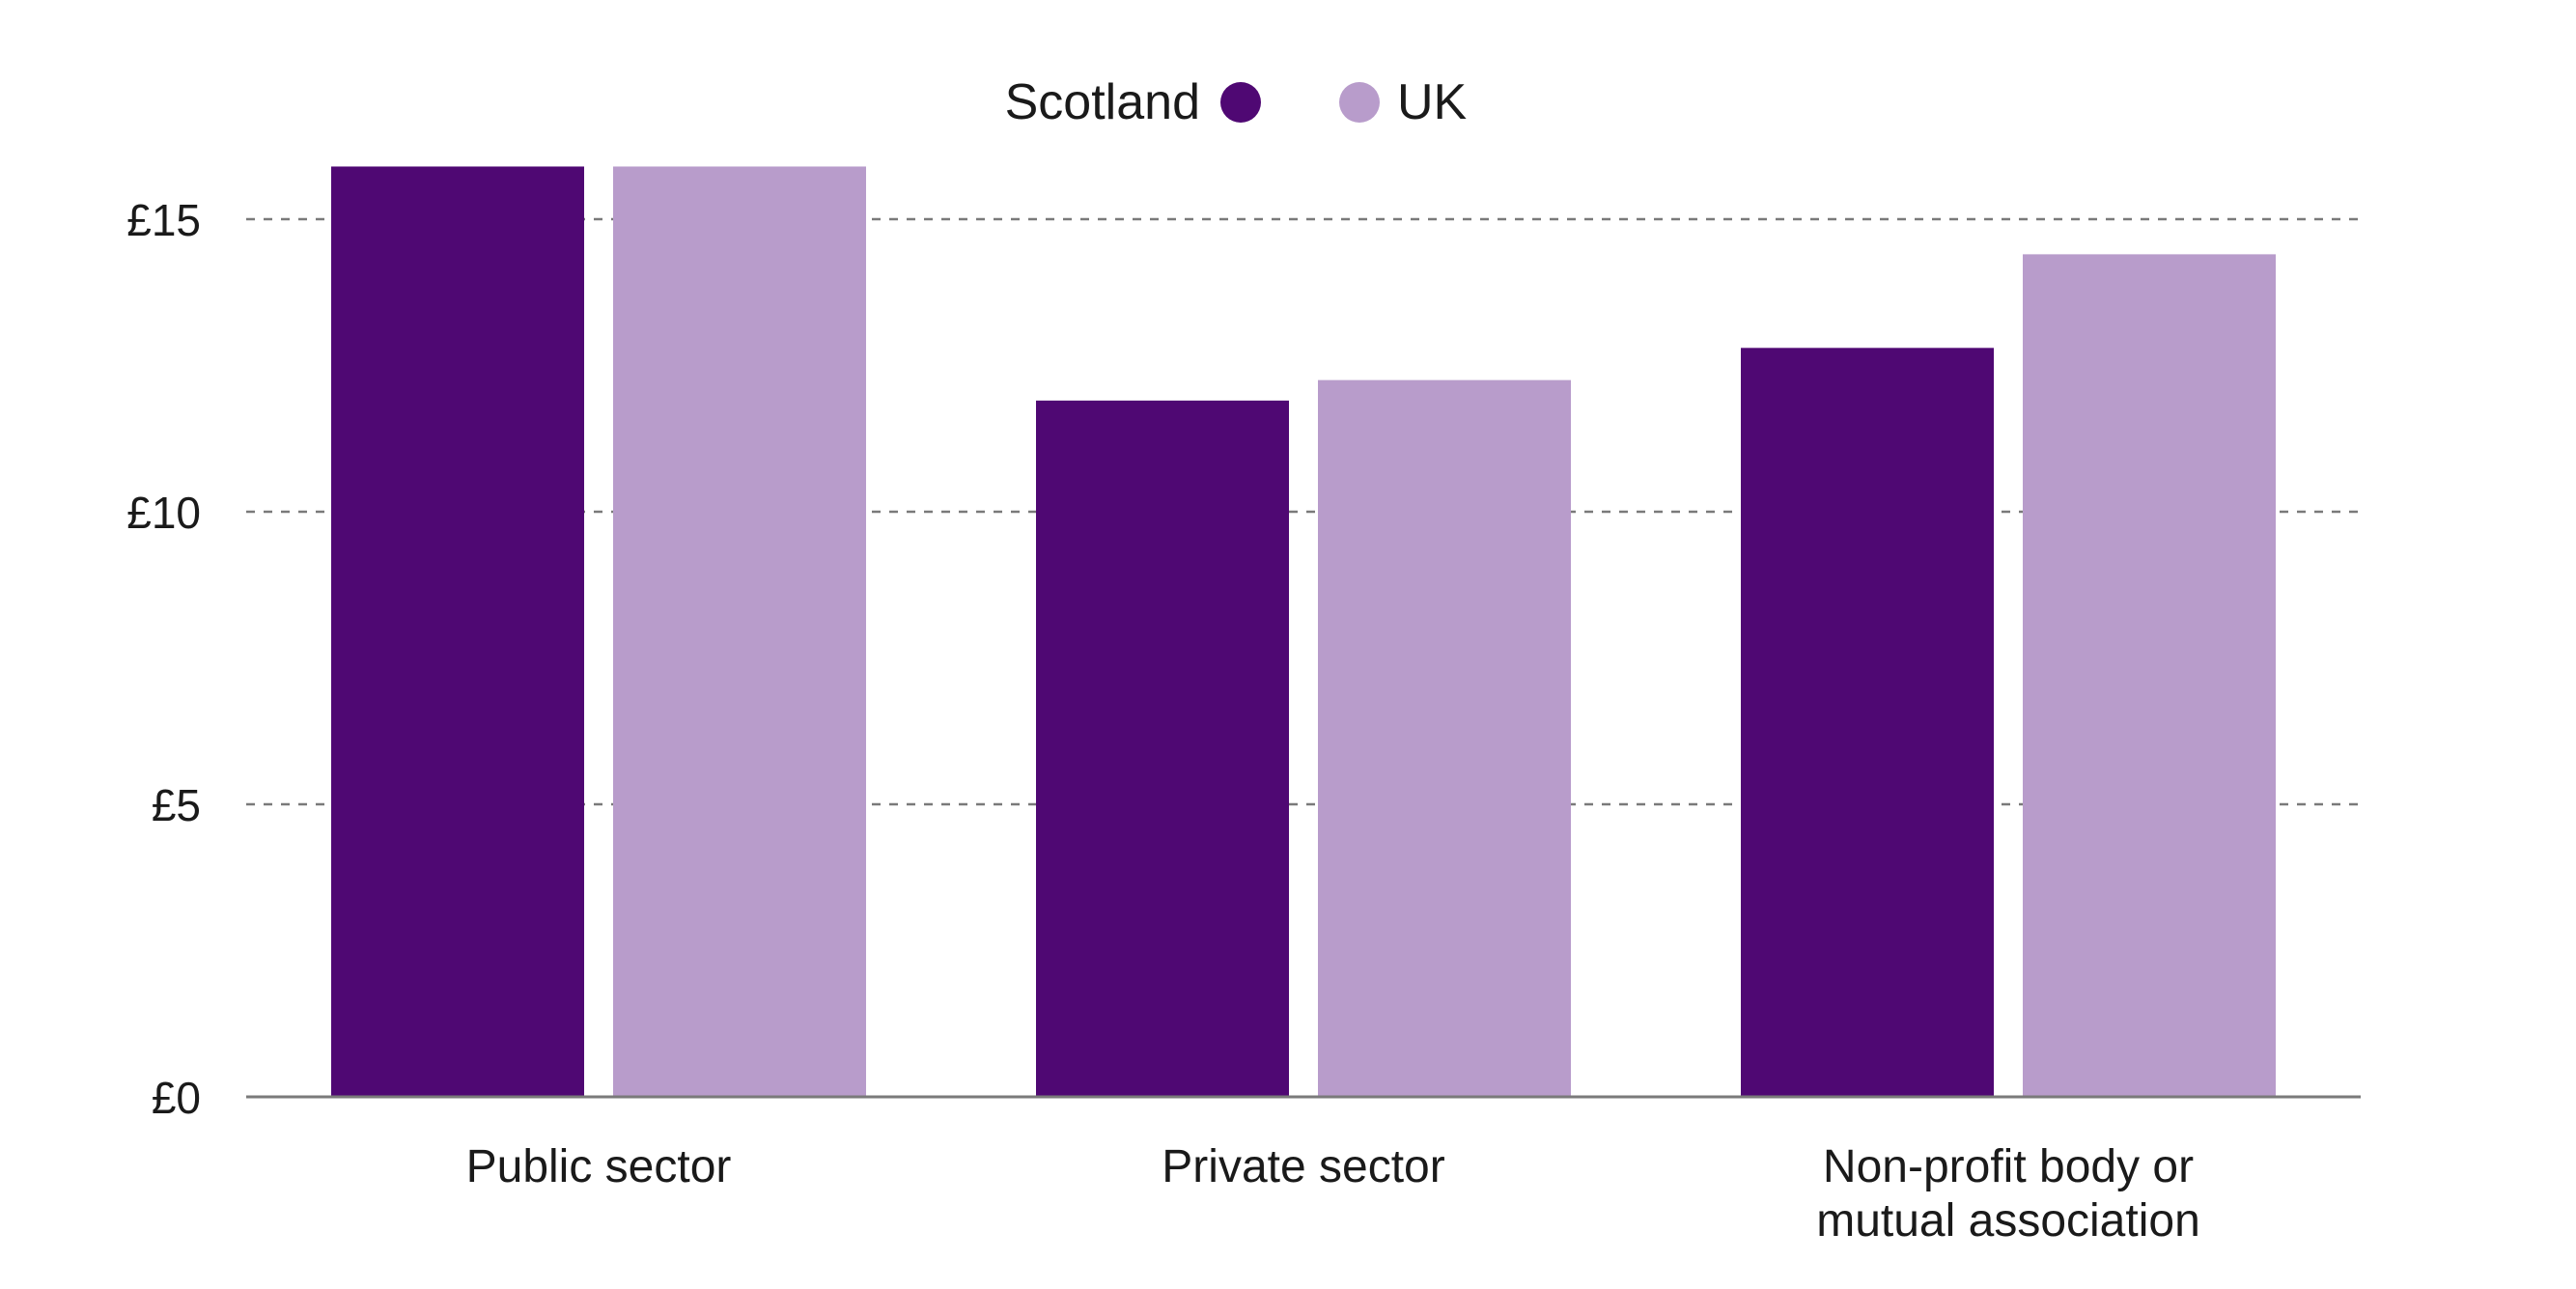 The height and width of the screenshot is (1289, 2576). What do you see at coordinates (2008, 1194) in the screenshot?
I see `x-category-label: Non-profit body or mutual association` at bounding box center [2008, 1194].